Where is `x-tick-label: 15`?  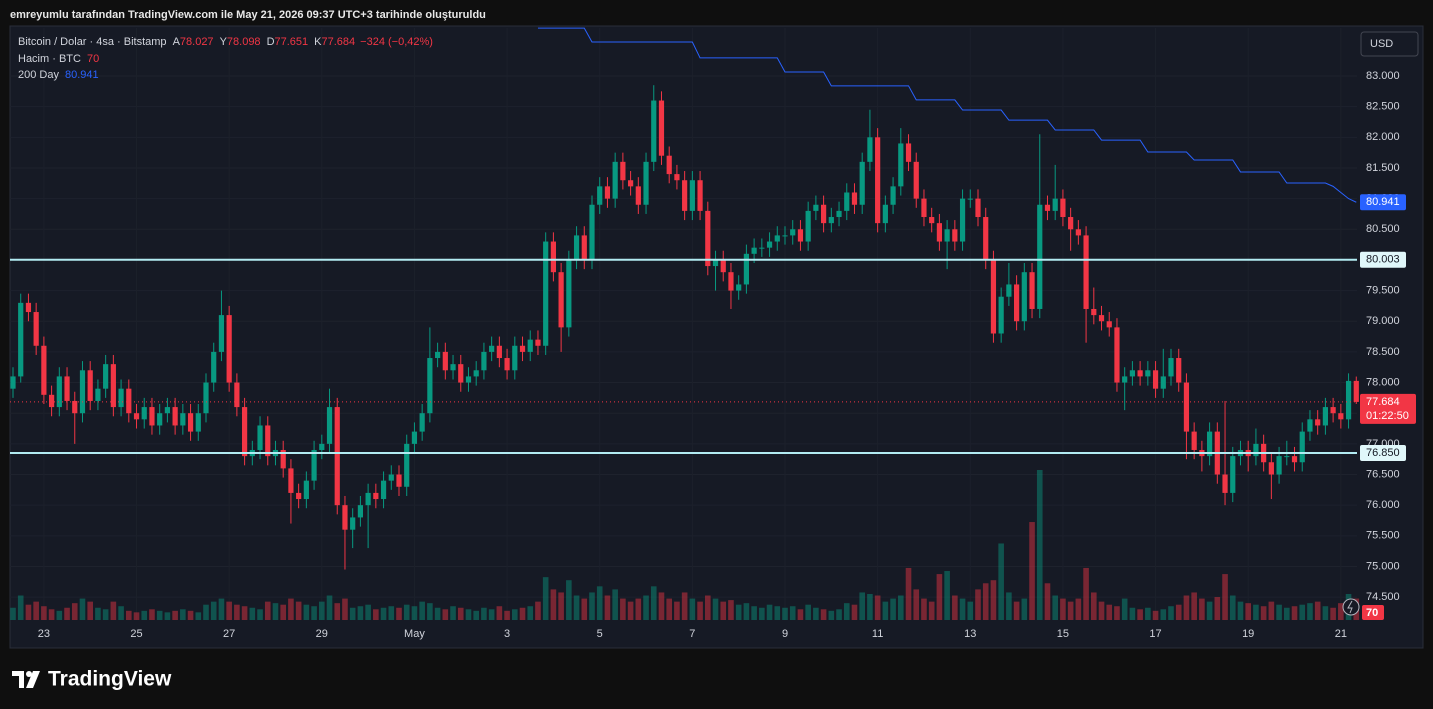
x-tick-label: 15 is located at coordinates (1063, 634).